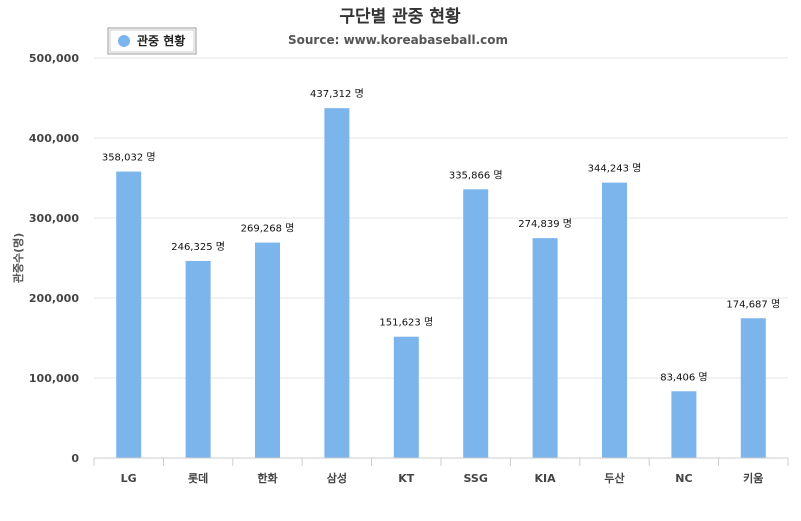 The height and width of the screenshot is (521, 801). I want to click on legend-marker, so click(124, 41).